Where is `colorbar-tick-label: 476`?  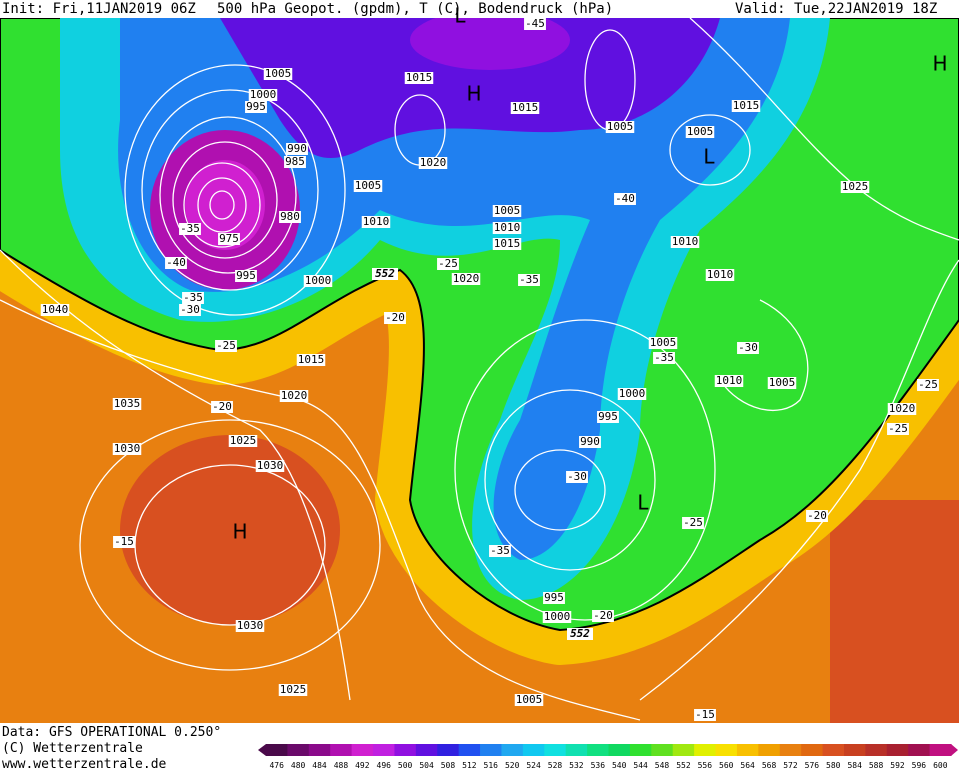
colorbar-tick-label: 476 is located at coordinates (276, 765).